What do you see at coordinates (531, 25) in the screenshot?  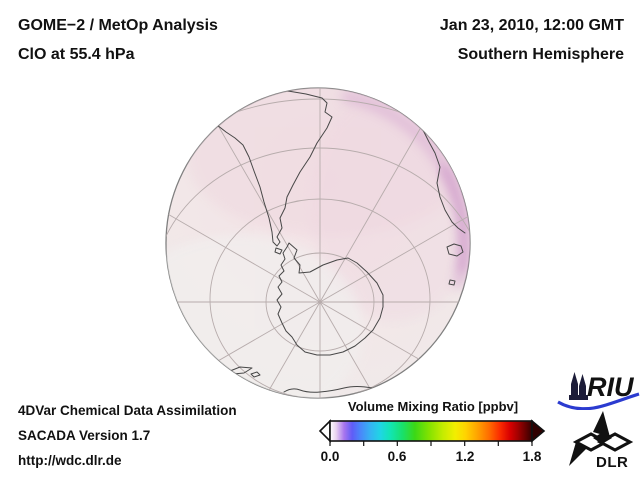 I see `datetime-label: Jan 23, 2010, 12:00 GMT` at bounding box center [531, 25].